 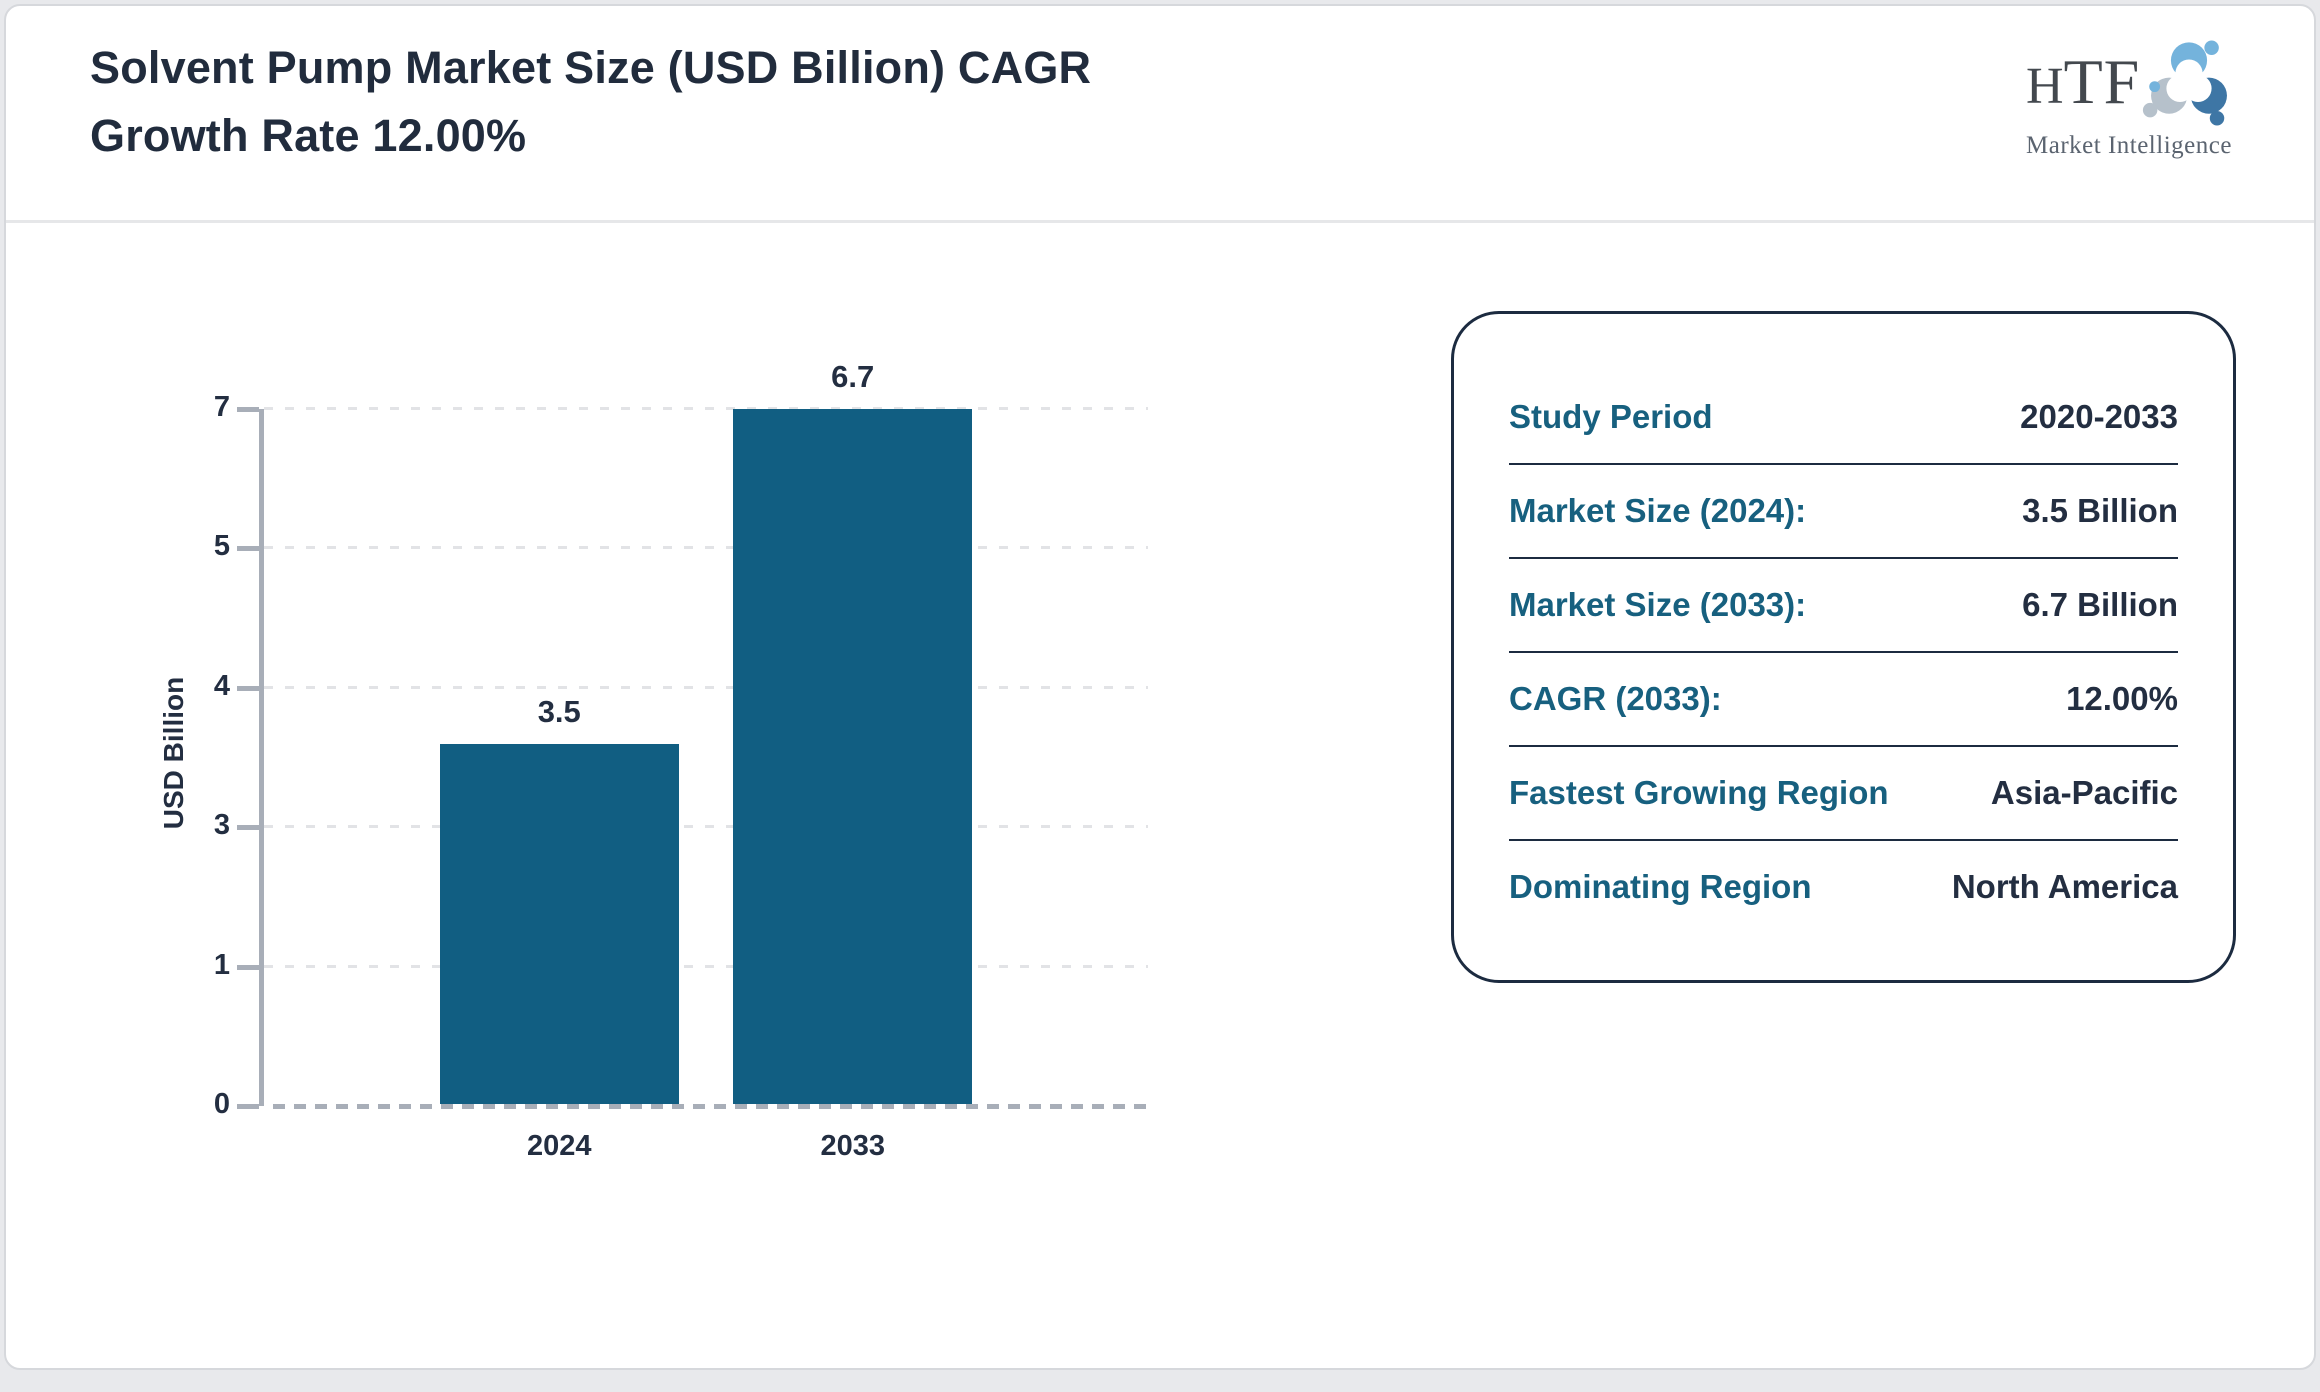 What do you see at coordinates (1660, 886) in the screenshot?
I see `card-label: Dominating Region` at bounding box center [1660, 886].